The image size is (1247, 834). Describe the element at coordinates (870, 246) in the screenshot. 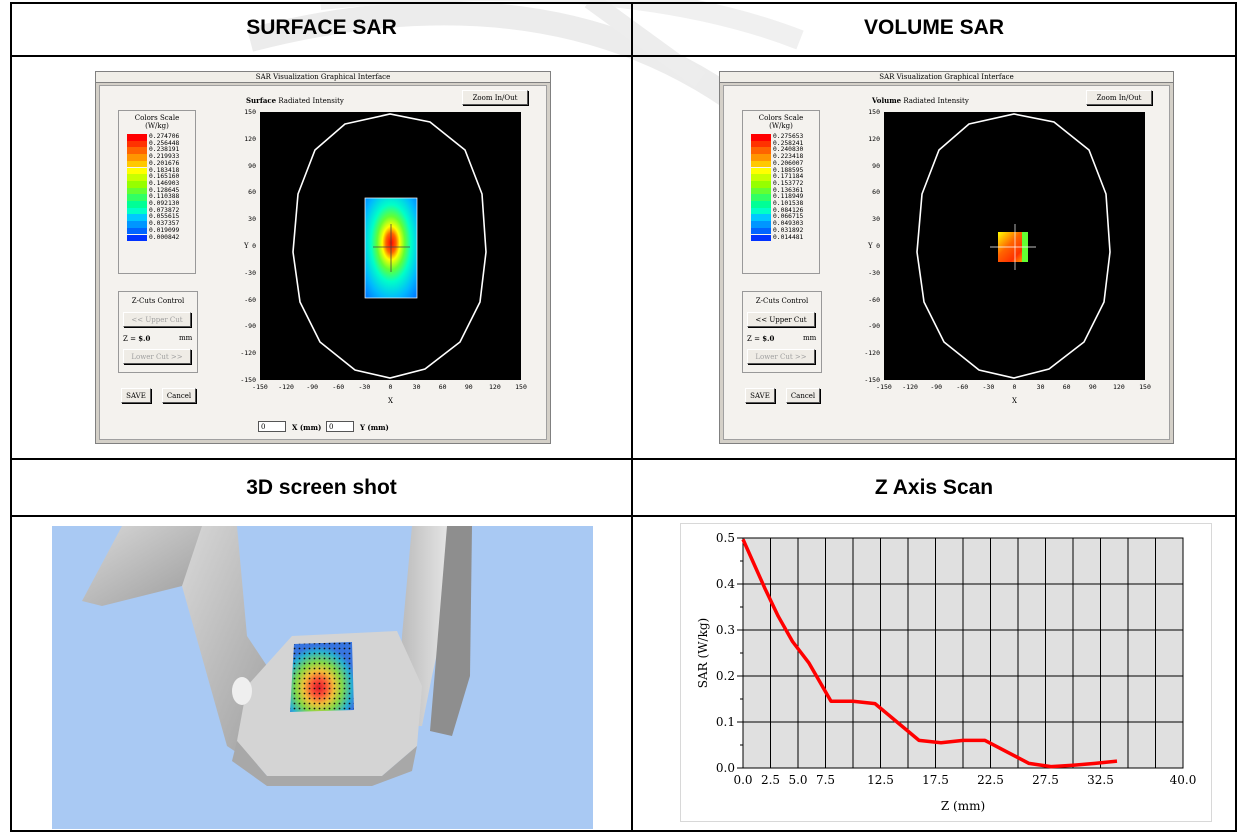

I see `y-axis-label: Y` at that location.